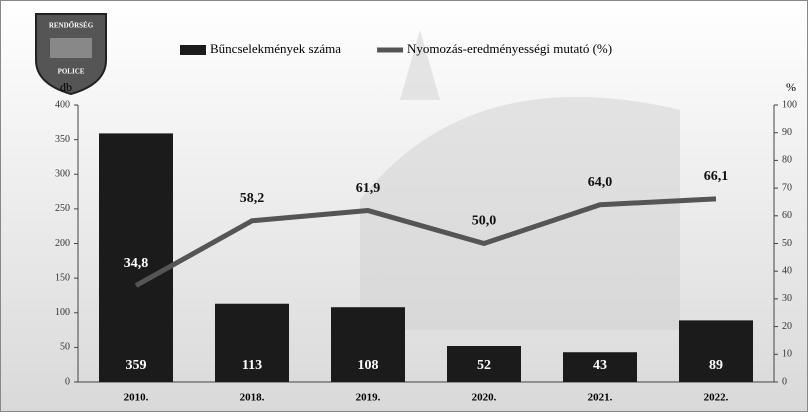  Describe the element at coordinates (484, 398) in the screenshot. I see `x-tick-label: 2020.` at that location.